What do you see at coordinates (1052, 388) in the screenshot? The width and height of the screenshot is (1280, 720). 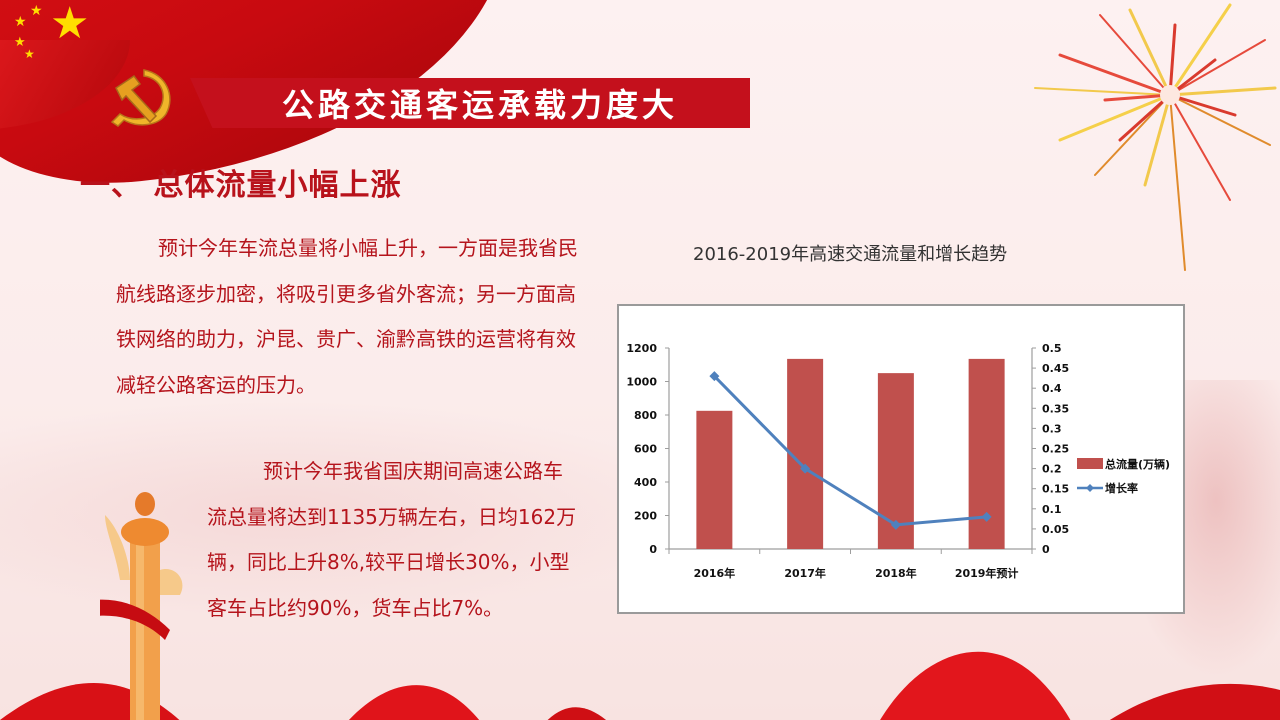 I see `right-axis-tick: 0.4` at bounding box center [1052, 388].